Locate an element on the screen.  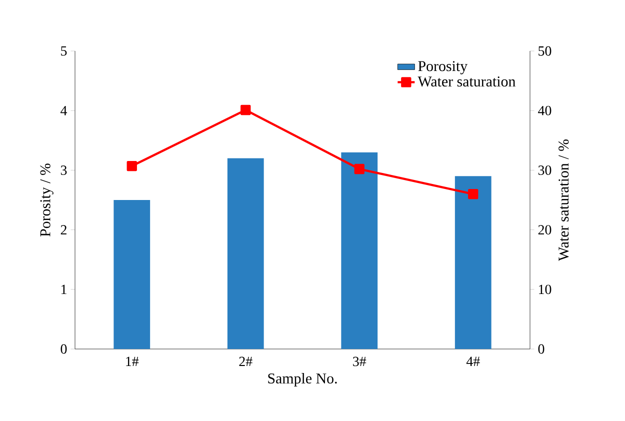
y2-tick-label: 20 is located at coordinates (545, 230).